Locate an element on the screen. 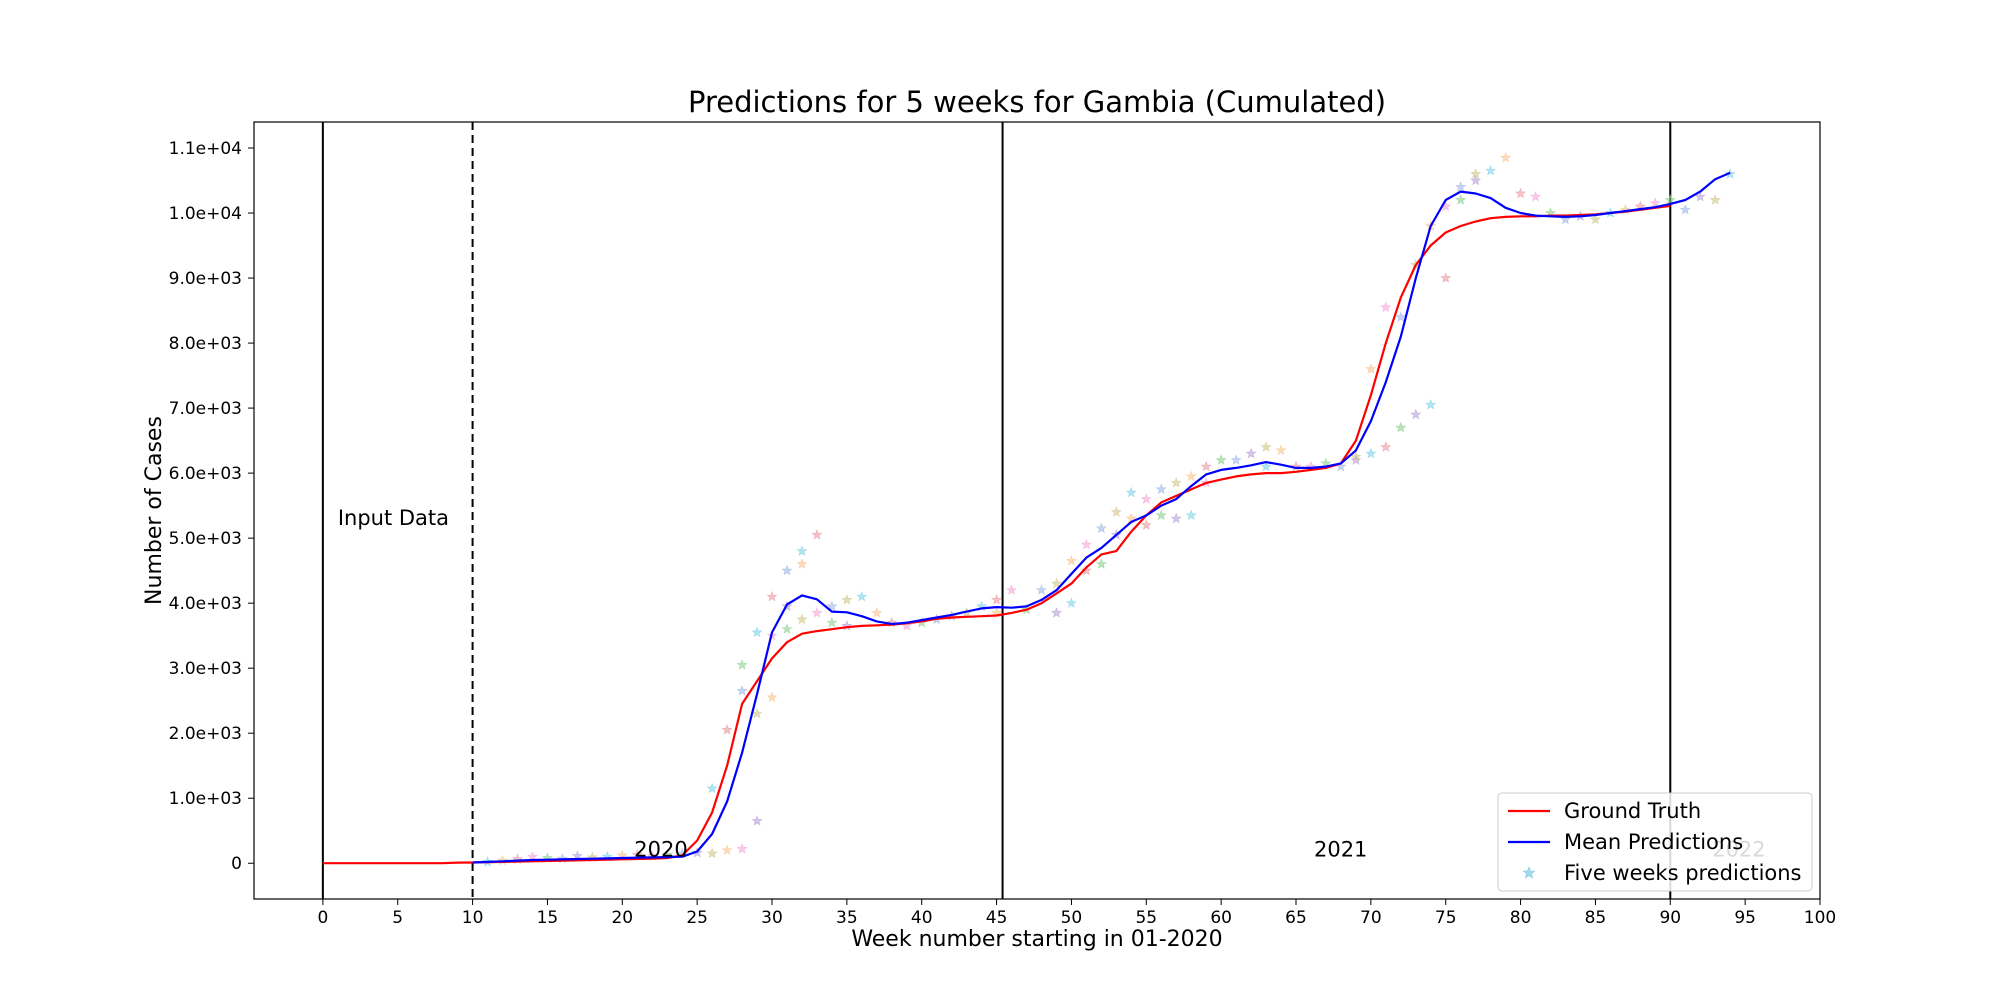 This screenshot has height=1000, width=2000. y-tick-label: 0 is located at coordinates (236, 864).